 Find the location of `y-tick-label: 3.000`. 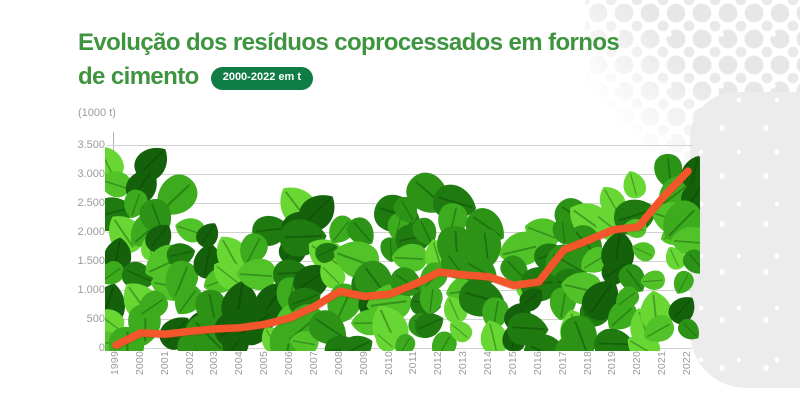

y-tick-label: 3.000 is located at coordinates (91, 173).